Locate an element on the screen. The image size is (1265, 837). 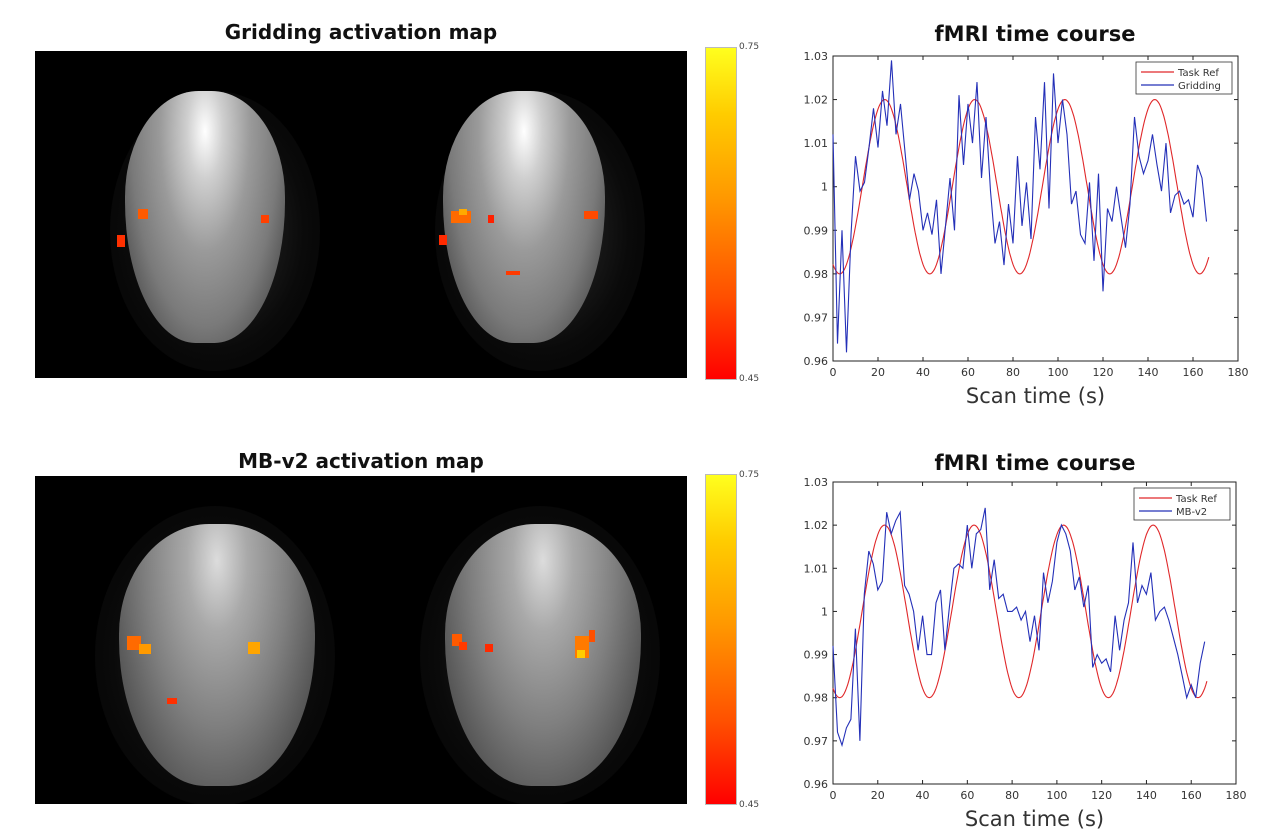
legend-label: Gridding is located at coordinates (1199, 86).